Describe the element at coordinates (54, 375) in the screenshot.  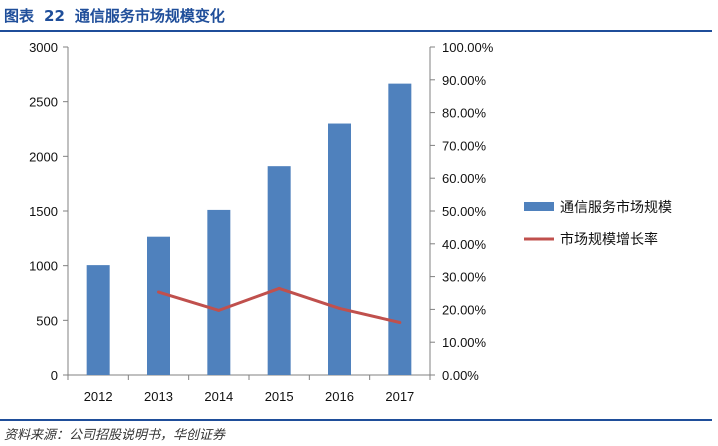
I see `y-left-tick-label: 0` at that location.